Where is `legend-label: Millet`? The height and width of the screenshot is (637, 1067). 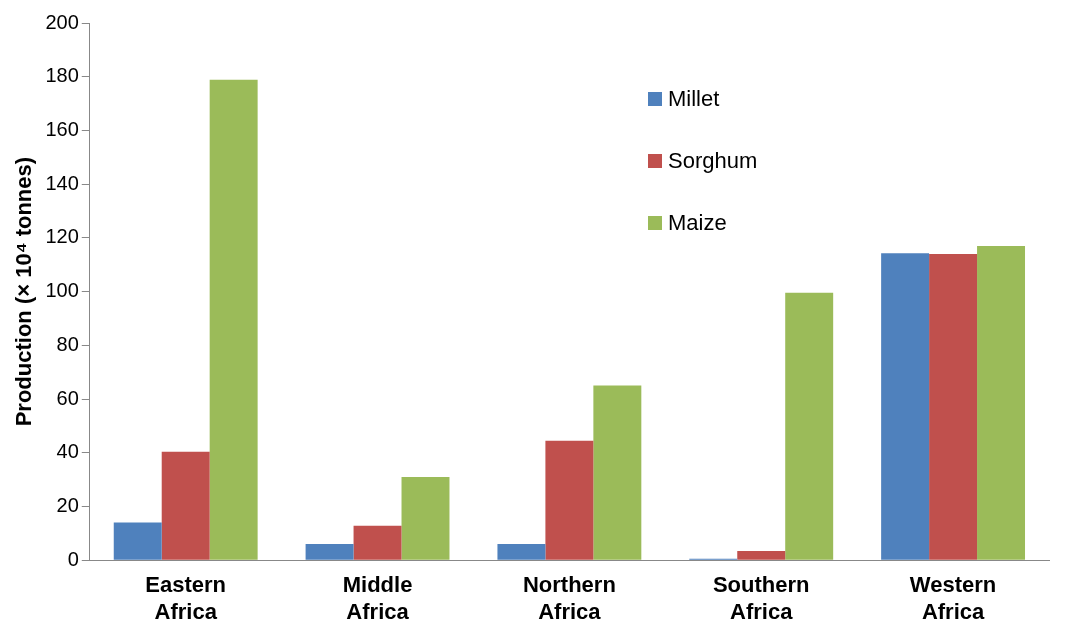
legend-label: Millet is located at coordinates (694, 99).